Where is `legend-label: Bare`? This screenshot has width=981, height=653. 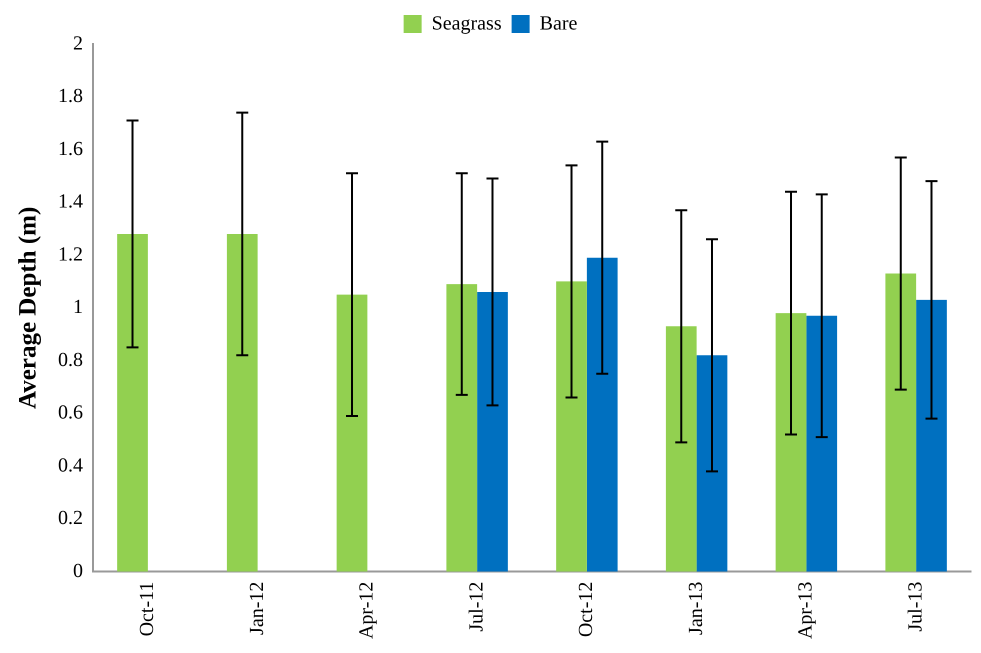
legend-label: Bare is located at coordinates (559, 23).